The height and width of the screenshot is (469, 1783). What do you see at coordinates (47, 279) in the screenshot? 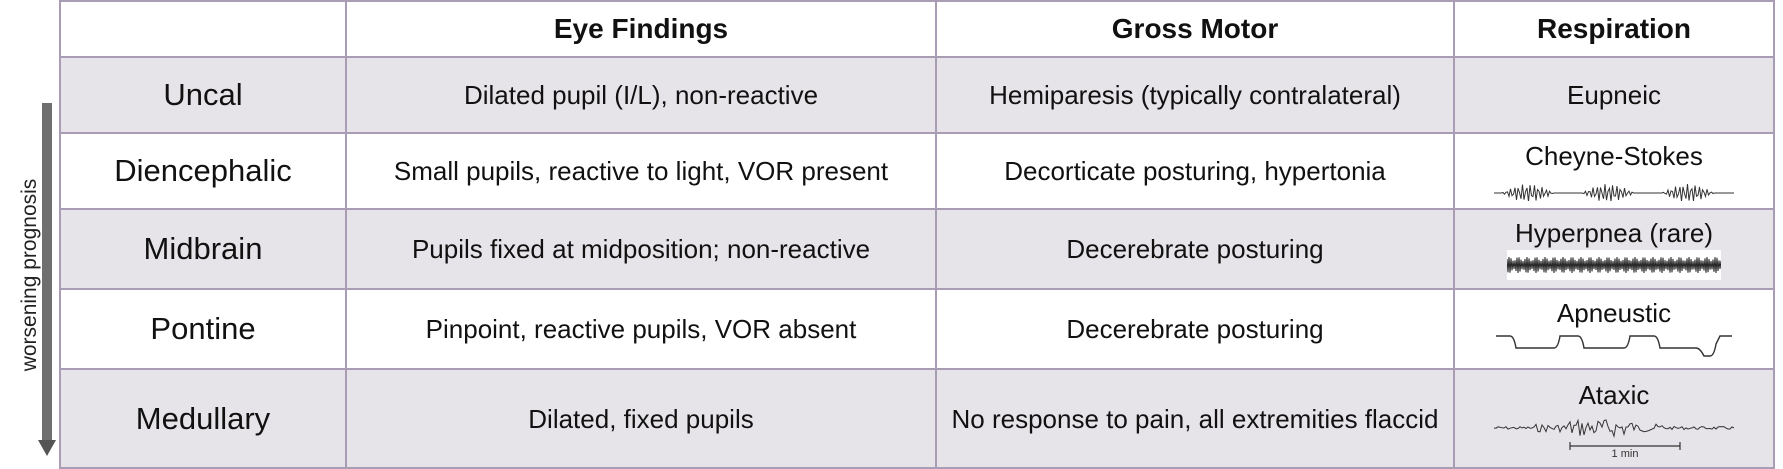
I see `worsening-prognosis-arrow` at bounding box center [47, 279].